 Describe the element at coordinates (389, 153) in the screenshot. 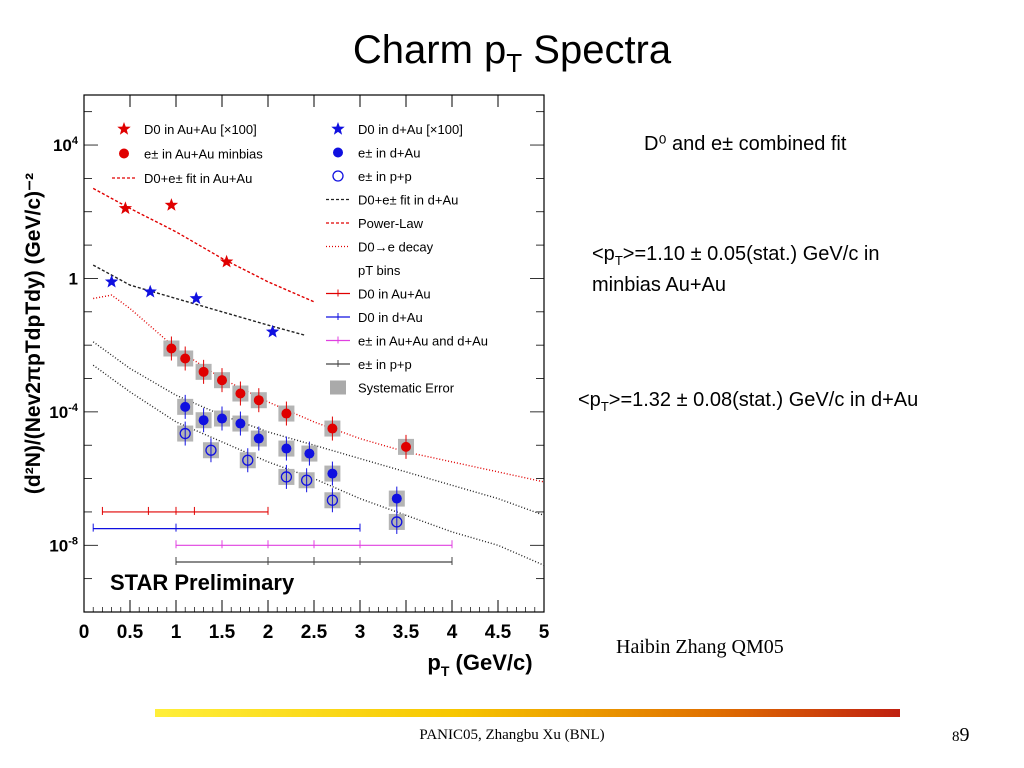

I see `legend-label: e± in d+Au` at that location.